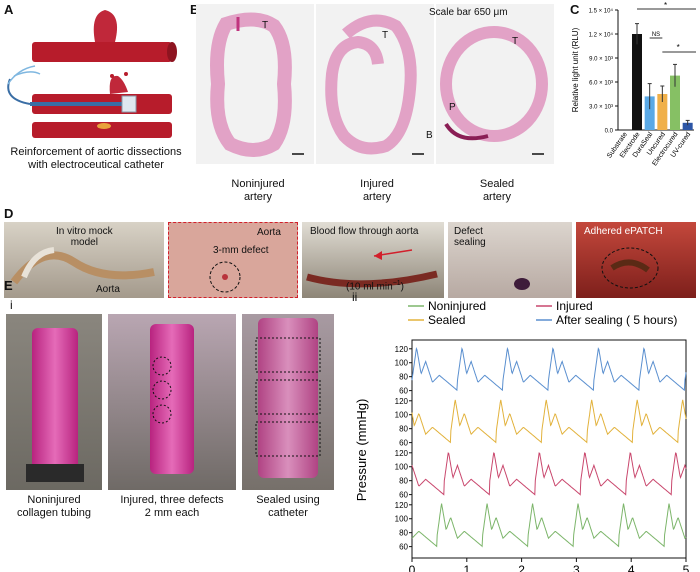 The width and height of the screenshot is (700, 572). Describe the element at coordinates (269, 232) in the screenshot. I see `zoom-aorta-label: Aorta` at that location.